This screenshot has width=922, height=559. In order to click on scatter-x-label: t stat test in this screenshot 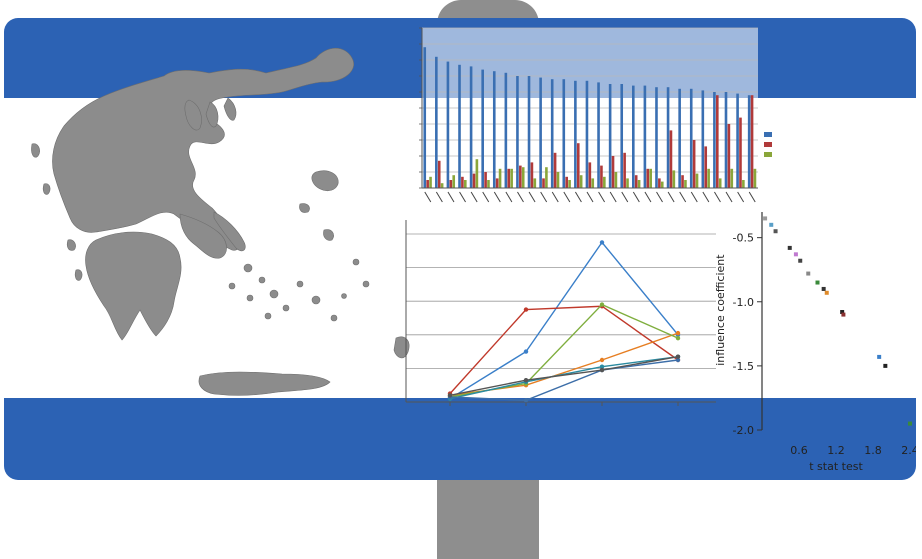, I will do `click(836, 466)`.